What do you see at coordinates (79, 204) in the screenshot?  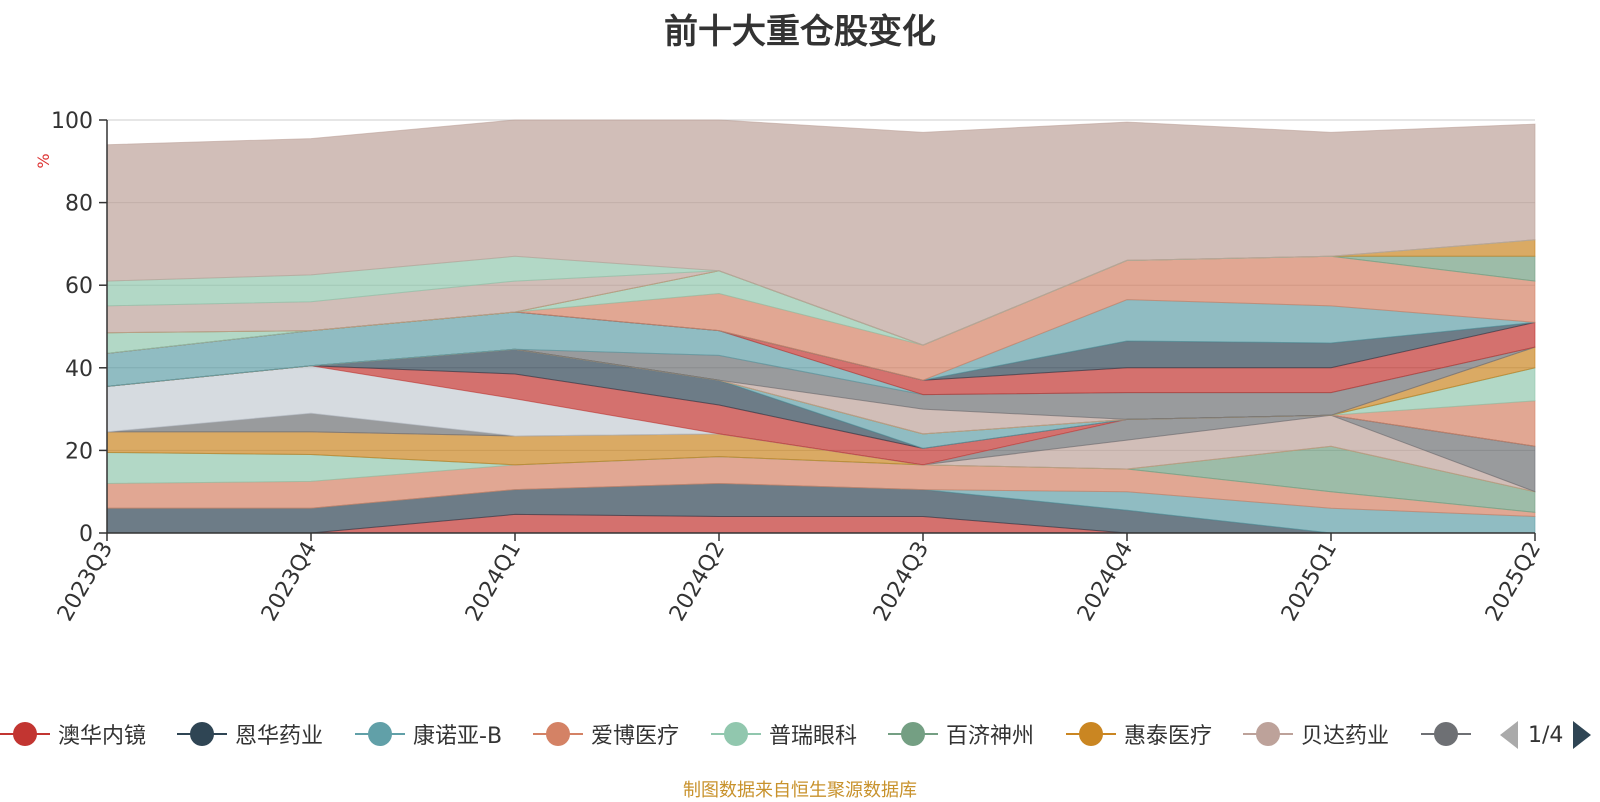 I see `y-tick-label: 80` at bounding box center [79, 204].